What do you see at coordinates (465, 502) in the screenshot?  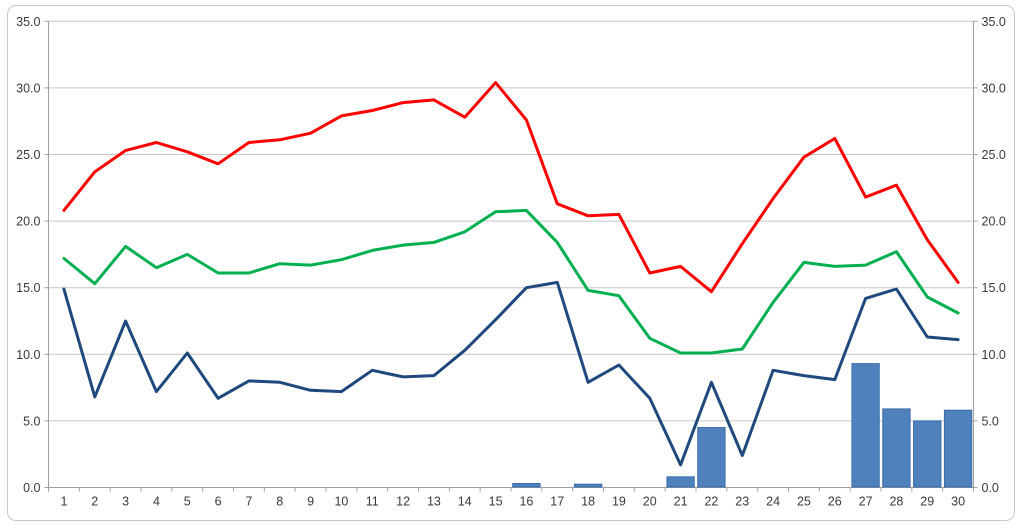 I see `x-axis-label: 14` at bounding box center [465, 502].